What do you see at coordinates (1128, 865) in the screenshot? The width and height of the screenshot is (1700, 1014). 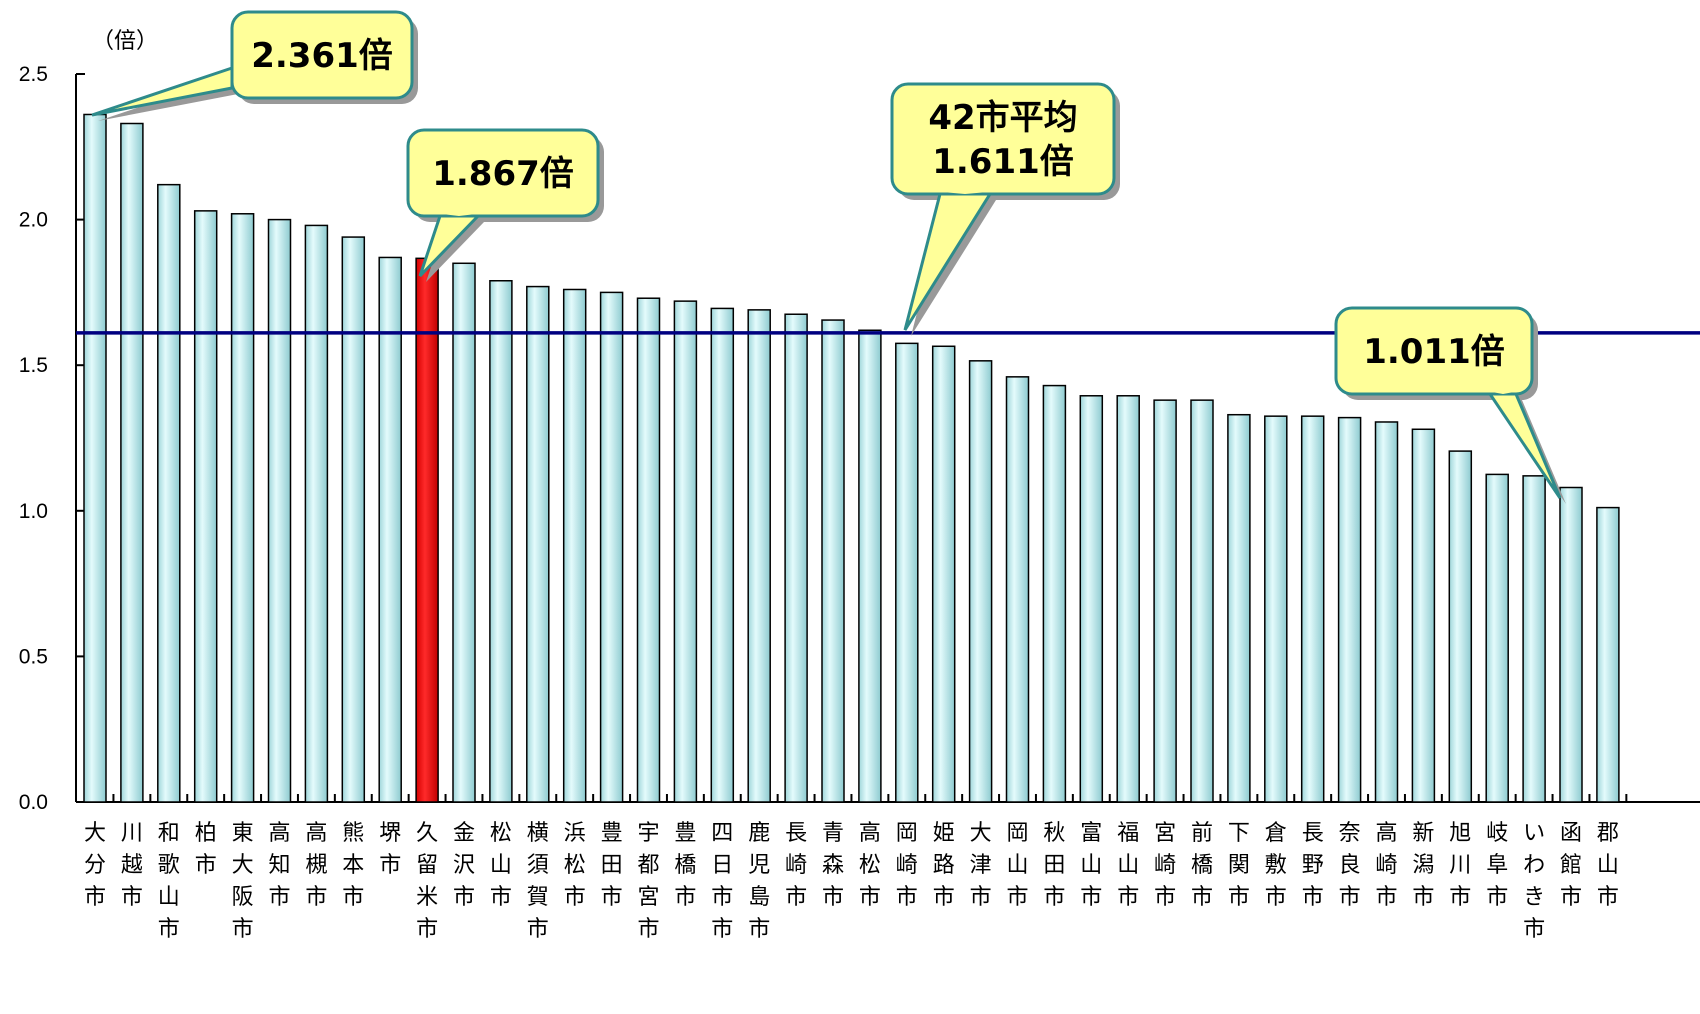 I see `category-label: 福山市` at bounding box center [1128, 865].